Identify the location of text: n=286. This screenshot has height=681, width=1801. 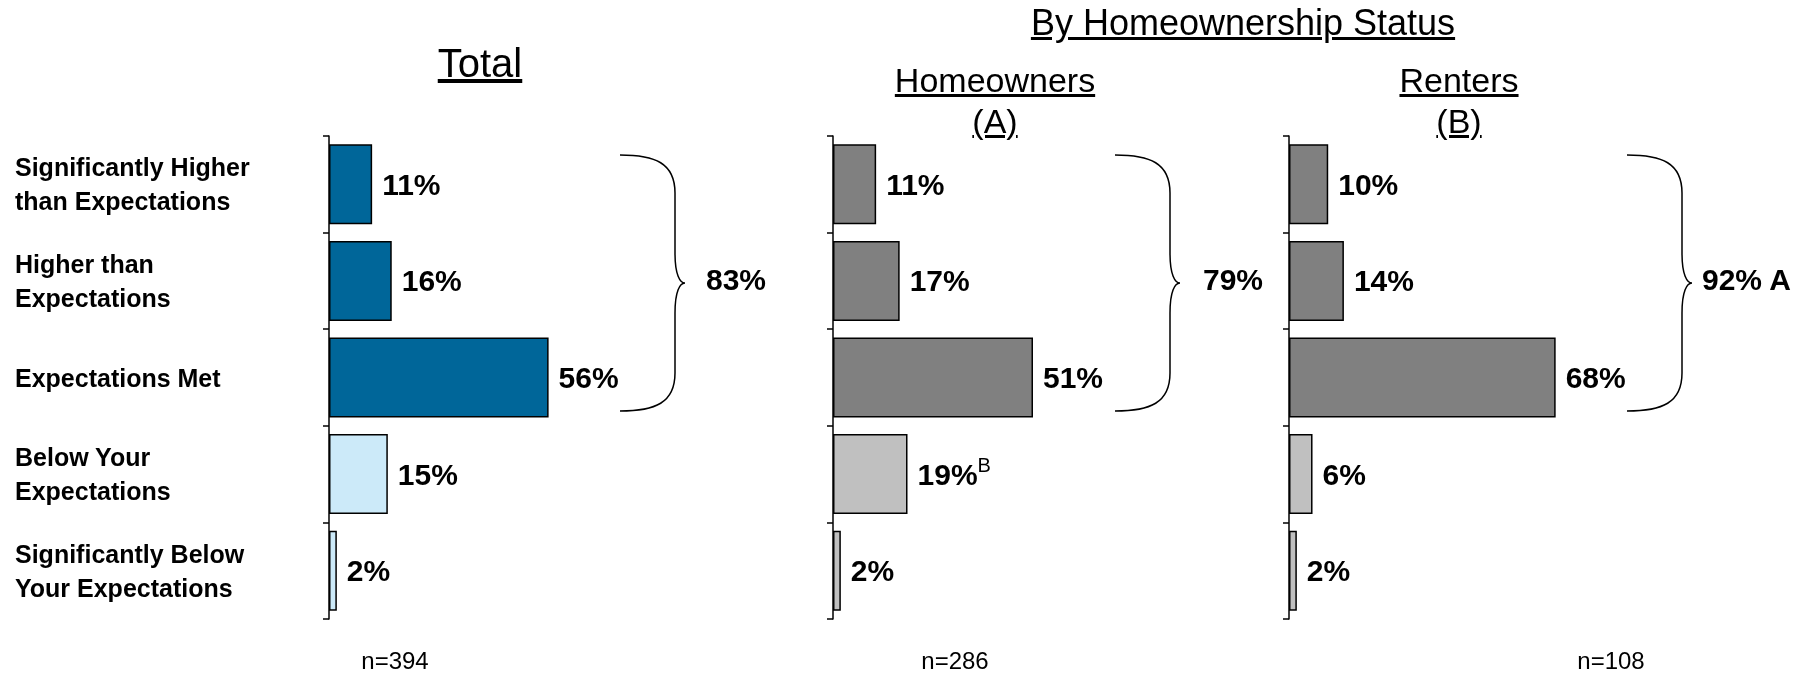
(955, 661).